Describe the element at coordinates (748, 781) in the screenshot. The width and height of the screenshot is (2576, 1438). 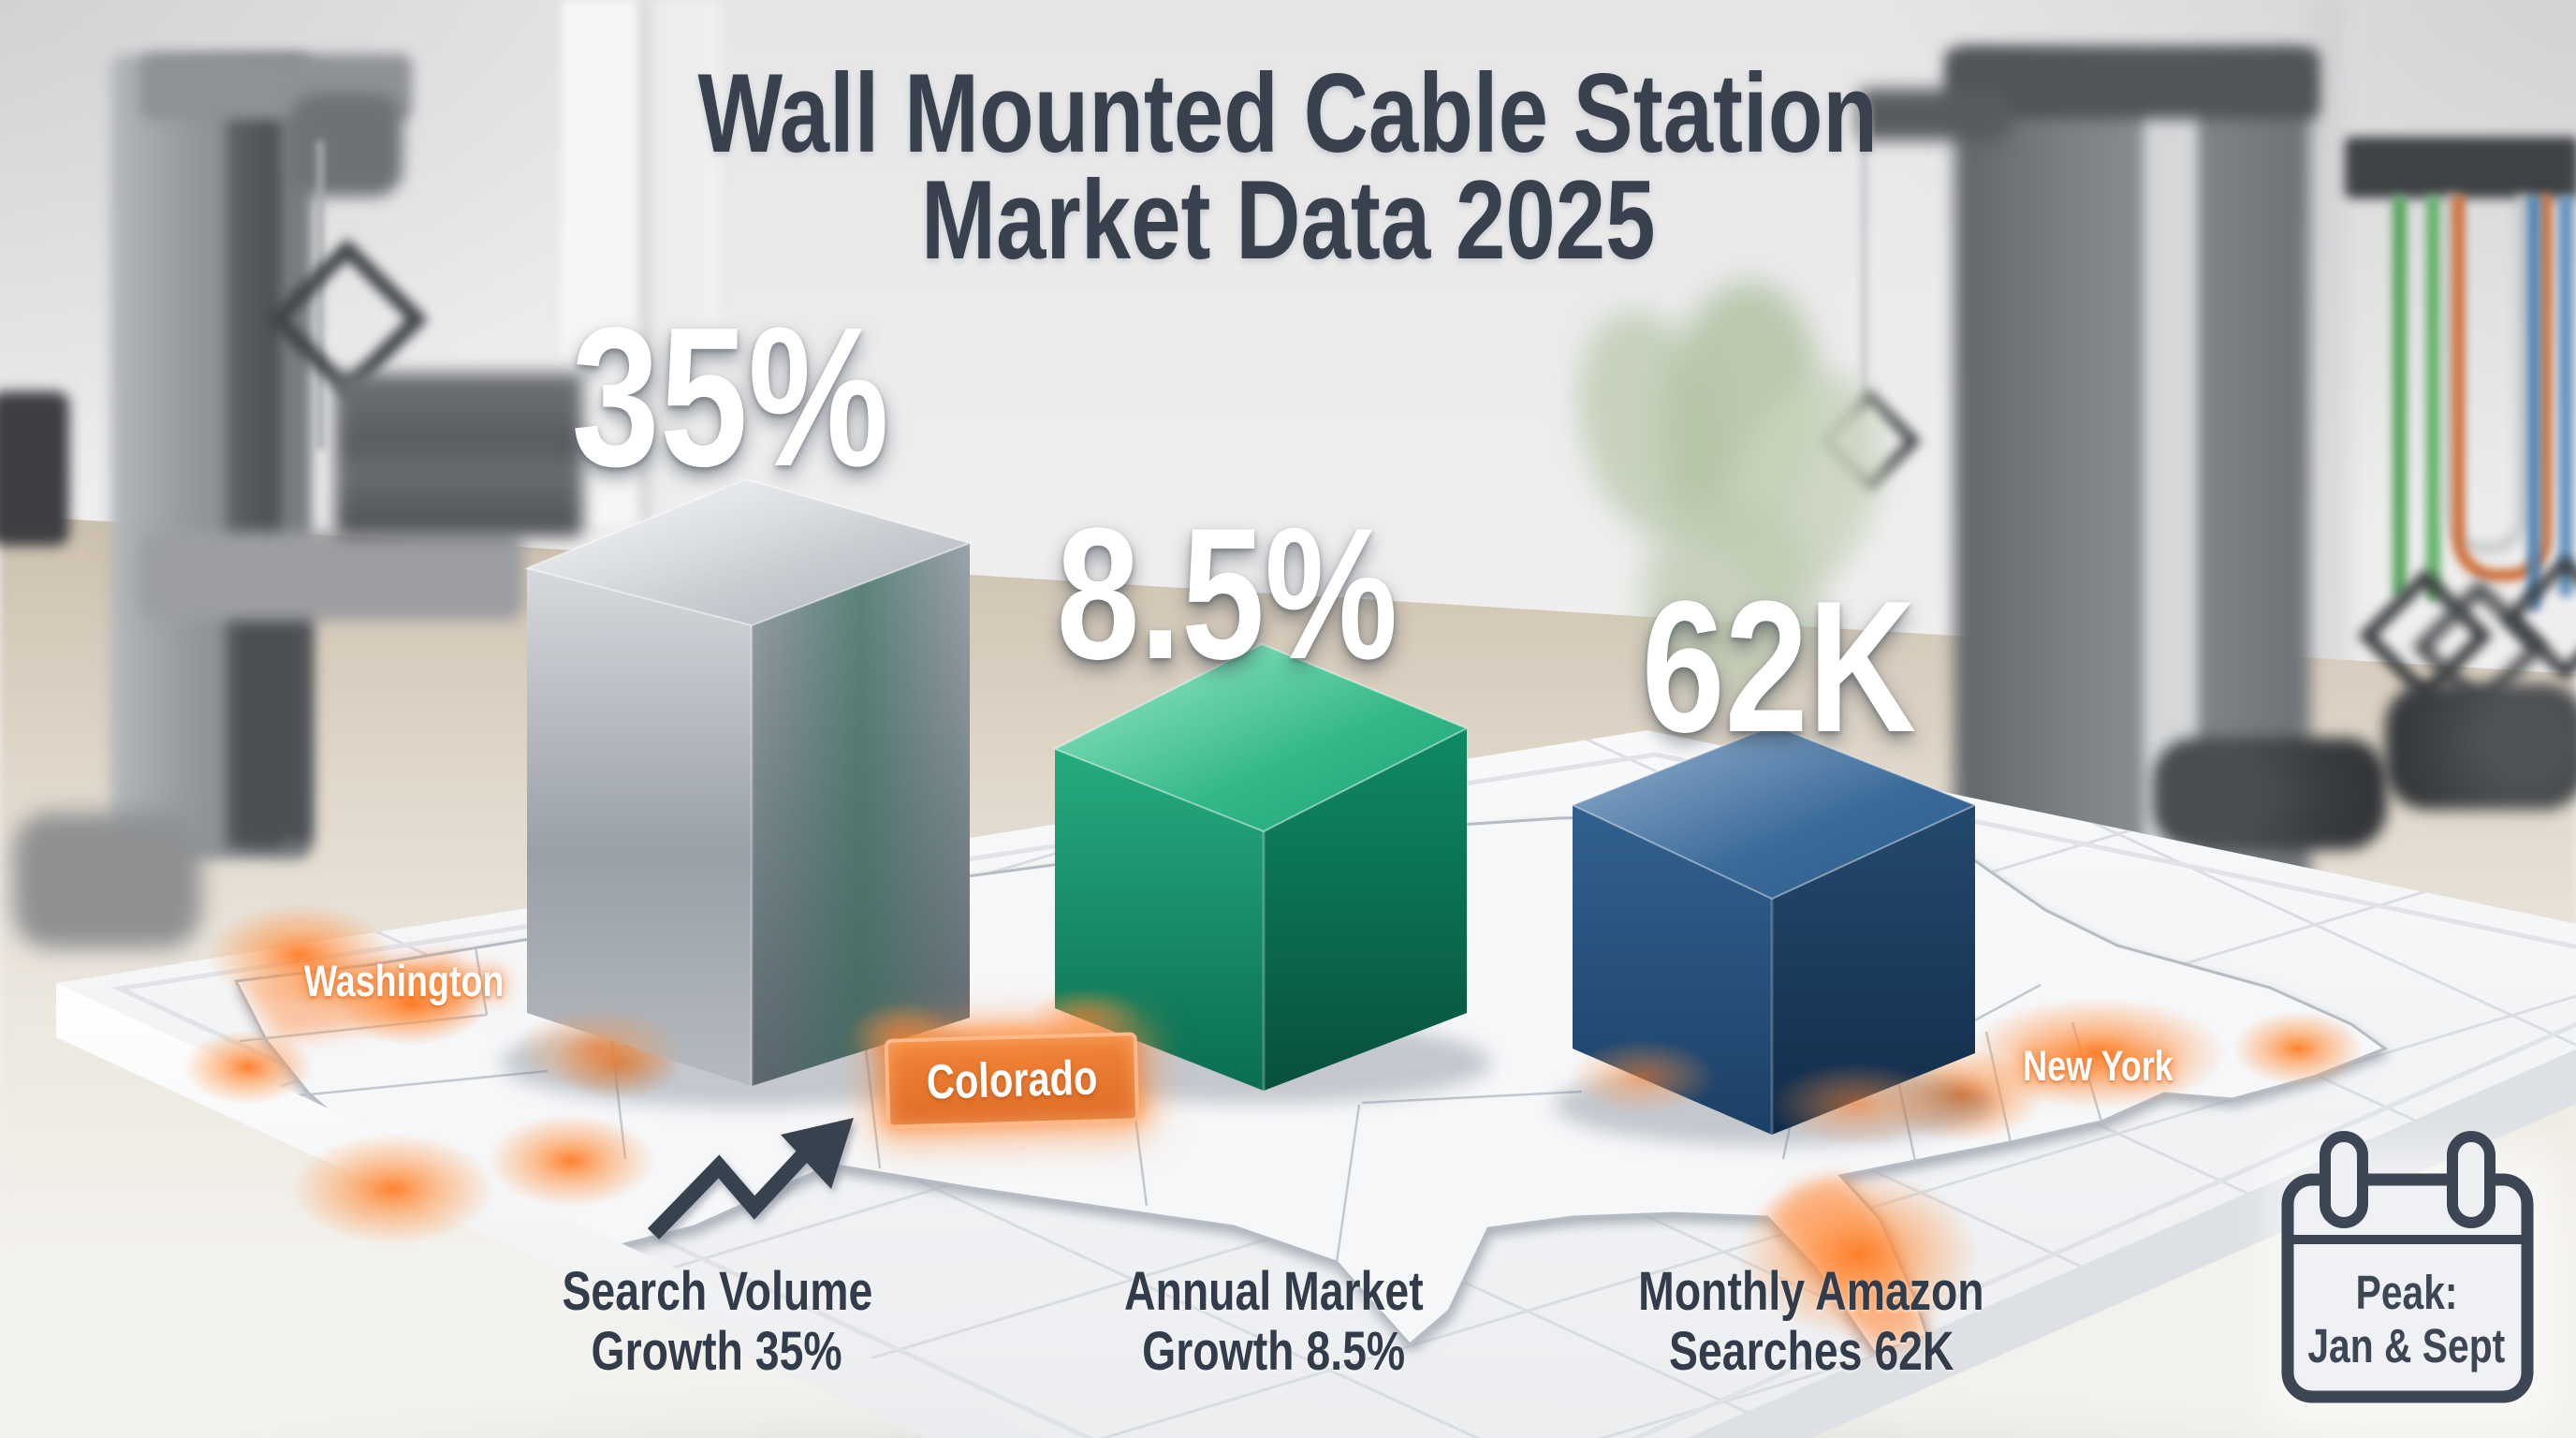
I see `bar-silver-search-growth` at that location.